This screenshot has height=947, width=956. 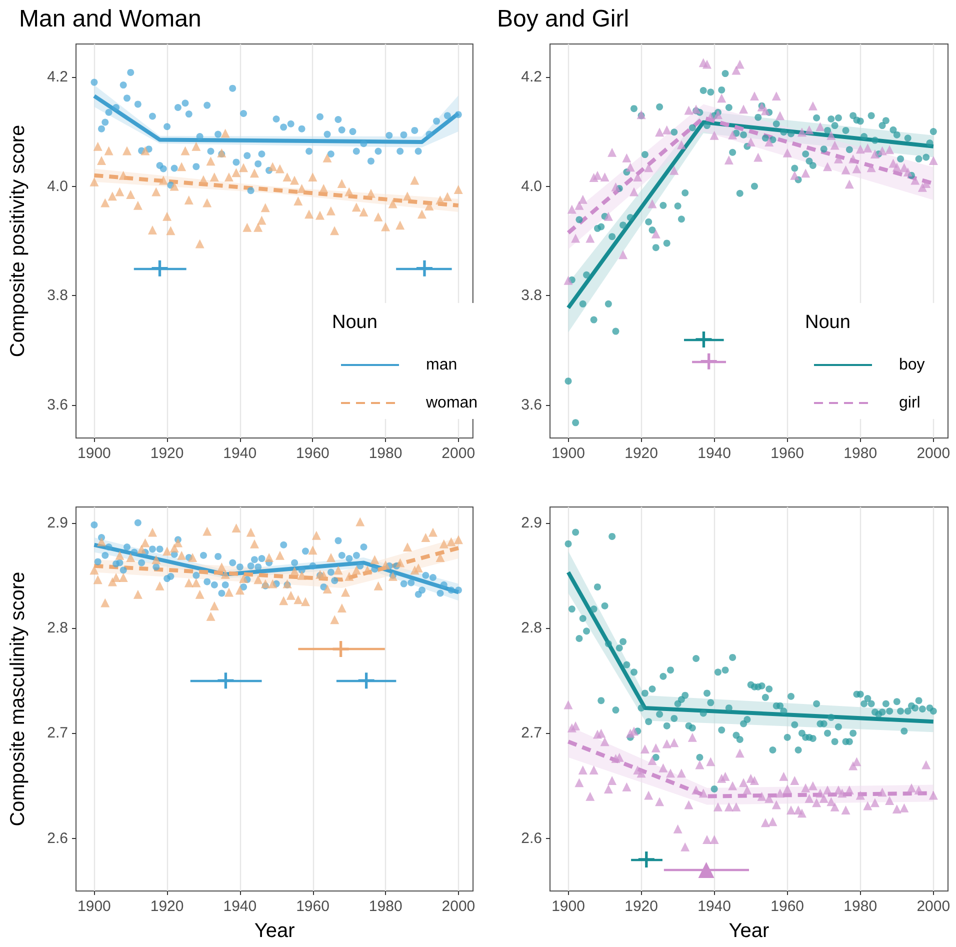 I want to click on legend-label: boy, so click(x=912, y=365).